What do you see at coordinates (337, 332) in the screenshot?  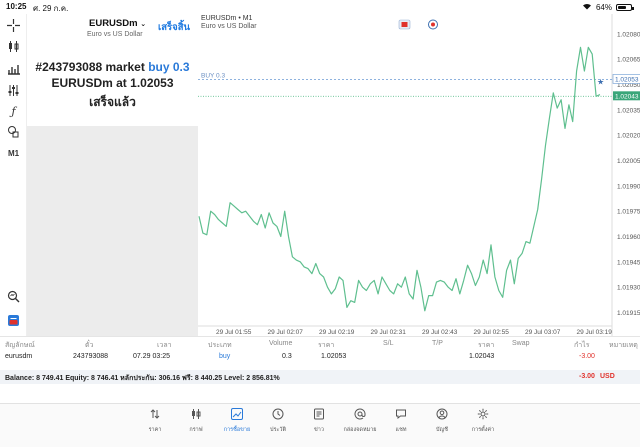 I see `time-tick-label: 29 Jul 02:19` at bounding box center [337, 332].